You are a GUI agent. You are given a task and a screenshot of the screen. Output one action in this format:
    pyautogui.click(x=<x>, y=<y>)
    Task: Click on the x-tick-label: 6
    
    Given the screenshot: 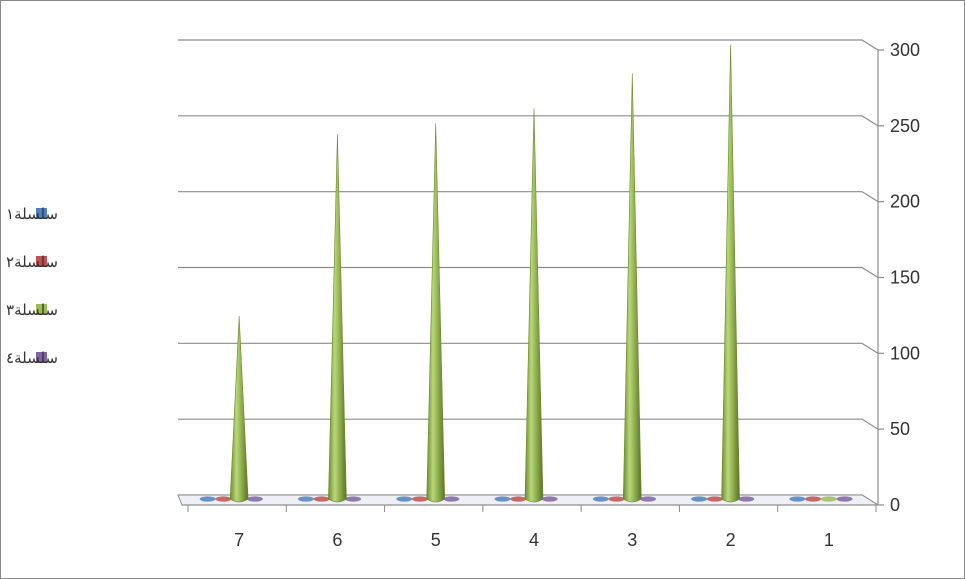 What is the action you would take?
    pyautogui.click(x=337, y=540)
    